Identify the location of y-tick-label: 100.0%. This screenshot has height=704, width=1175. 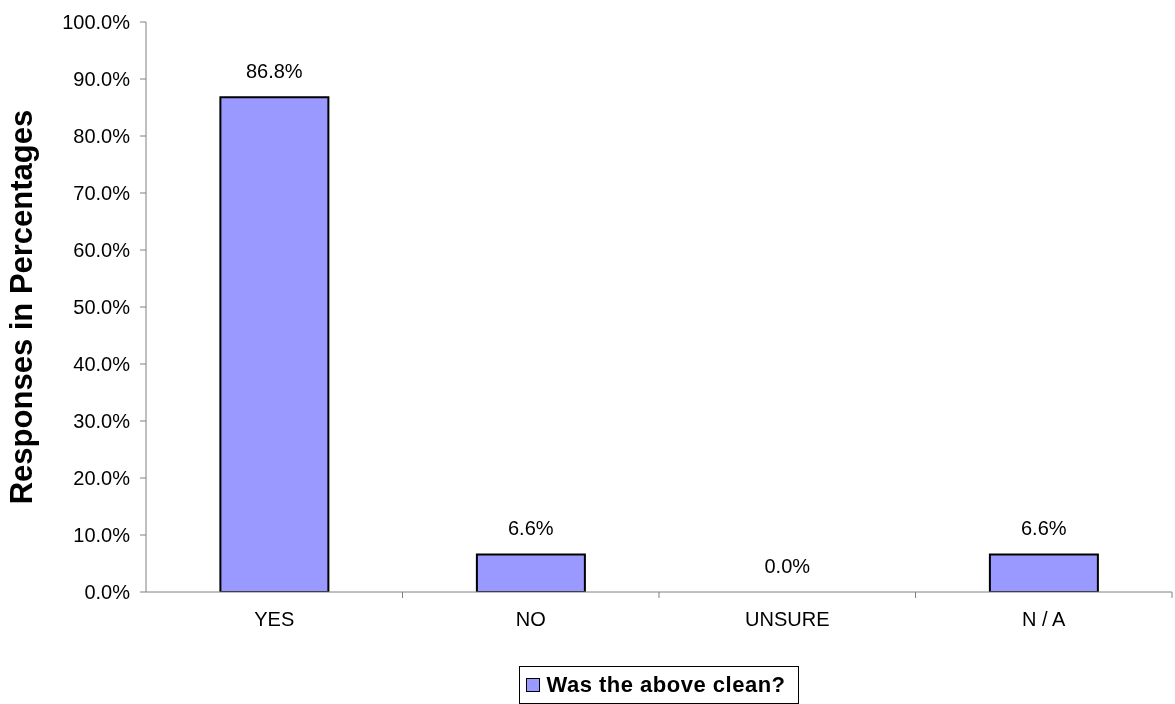
(96, 22).